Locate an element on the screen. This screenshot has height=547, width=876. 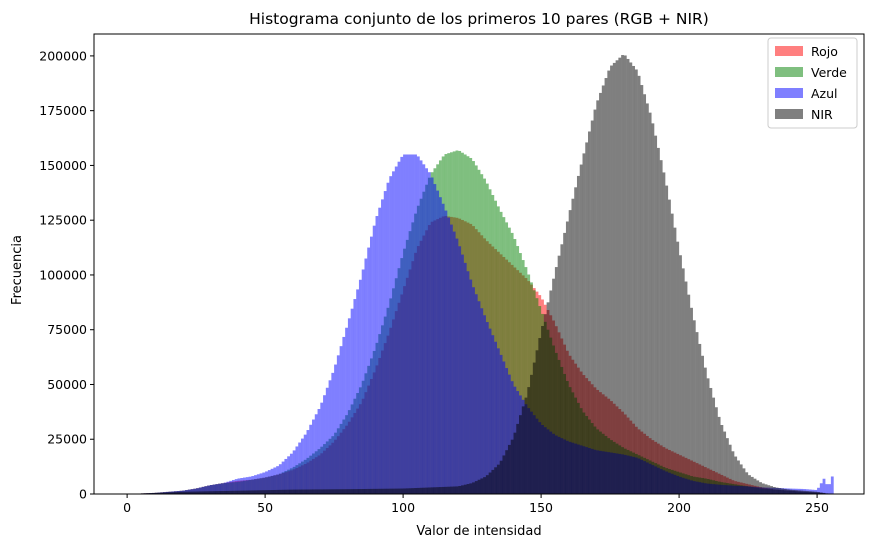
y-tick-label: 150000 is located at coordinates (63, 165).